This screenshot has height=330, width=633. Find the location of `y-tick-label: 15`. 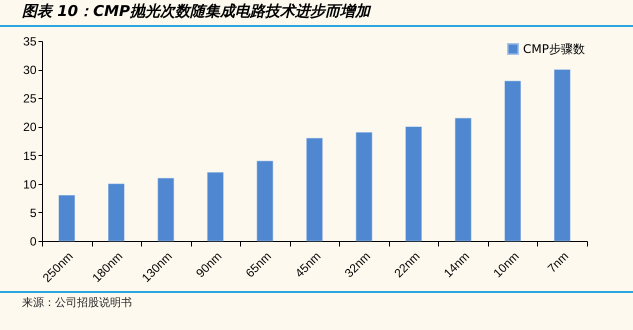

y-tick-label: 15 is located at coordinates (30, 155).